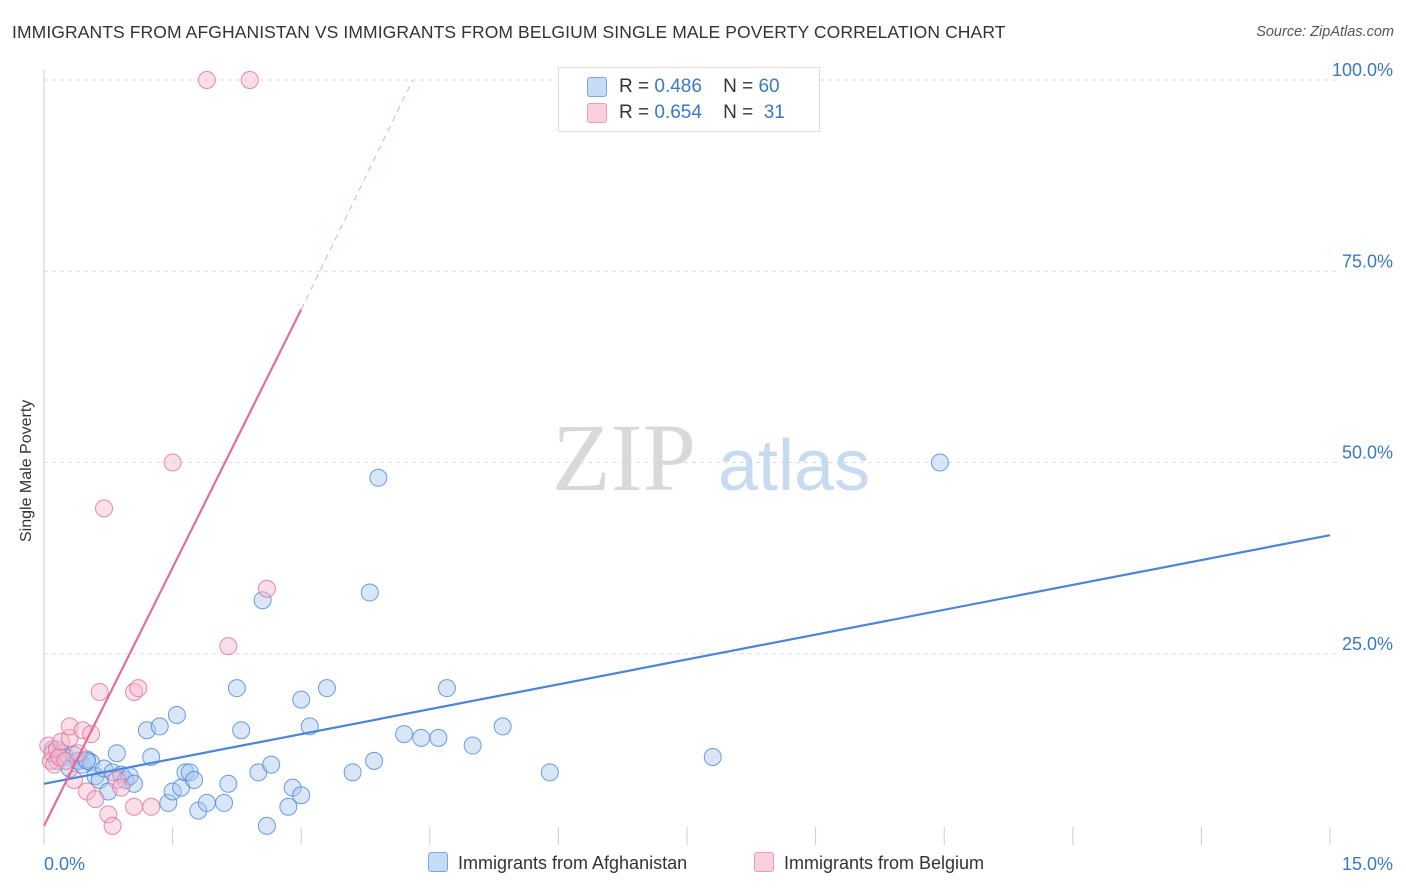  I want to click on bottom-legend-belgium: Immigrants from Belgium, so click(869, 863).